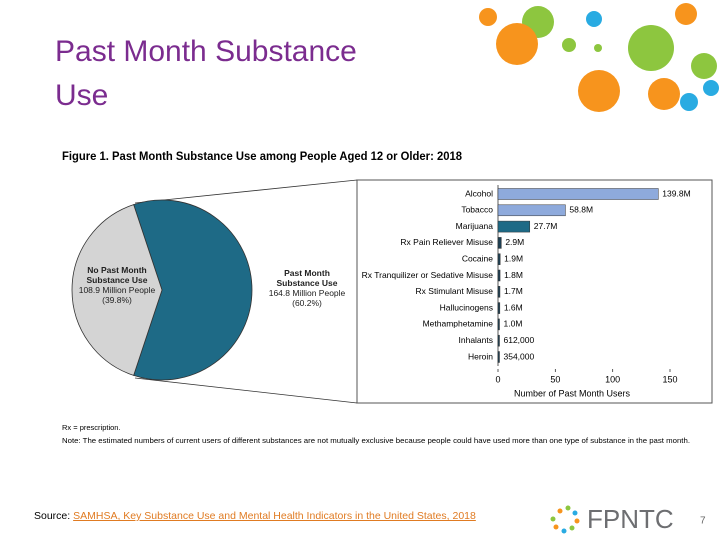 This screenshot has width=722, height=544. I want to click on x-tick-label: 100, so click(612, 379).